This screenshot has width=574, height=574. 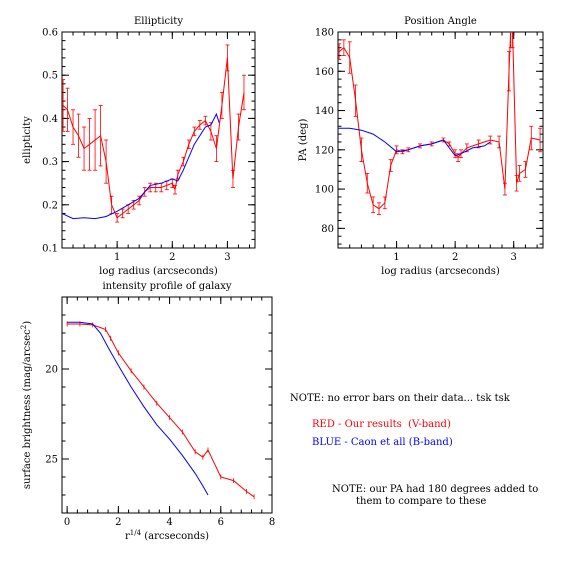 What do you see at coordinates (167, 535) in the screenshot?
I see `x-axis-label: r1/4 (arcseconds)` at bounding box center [167, 535].